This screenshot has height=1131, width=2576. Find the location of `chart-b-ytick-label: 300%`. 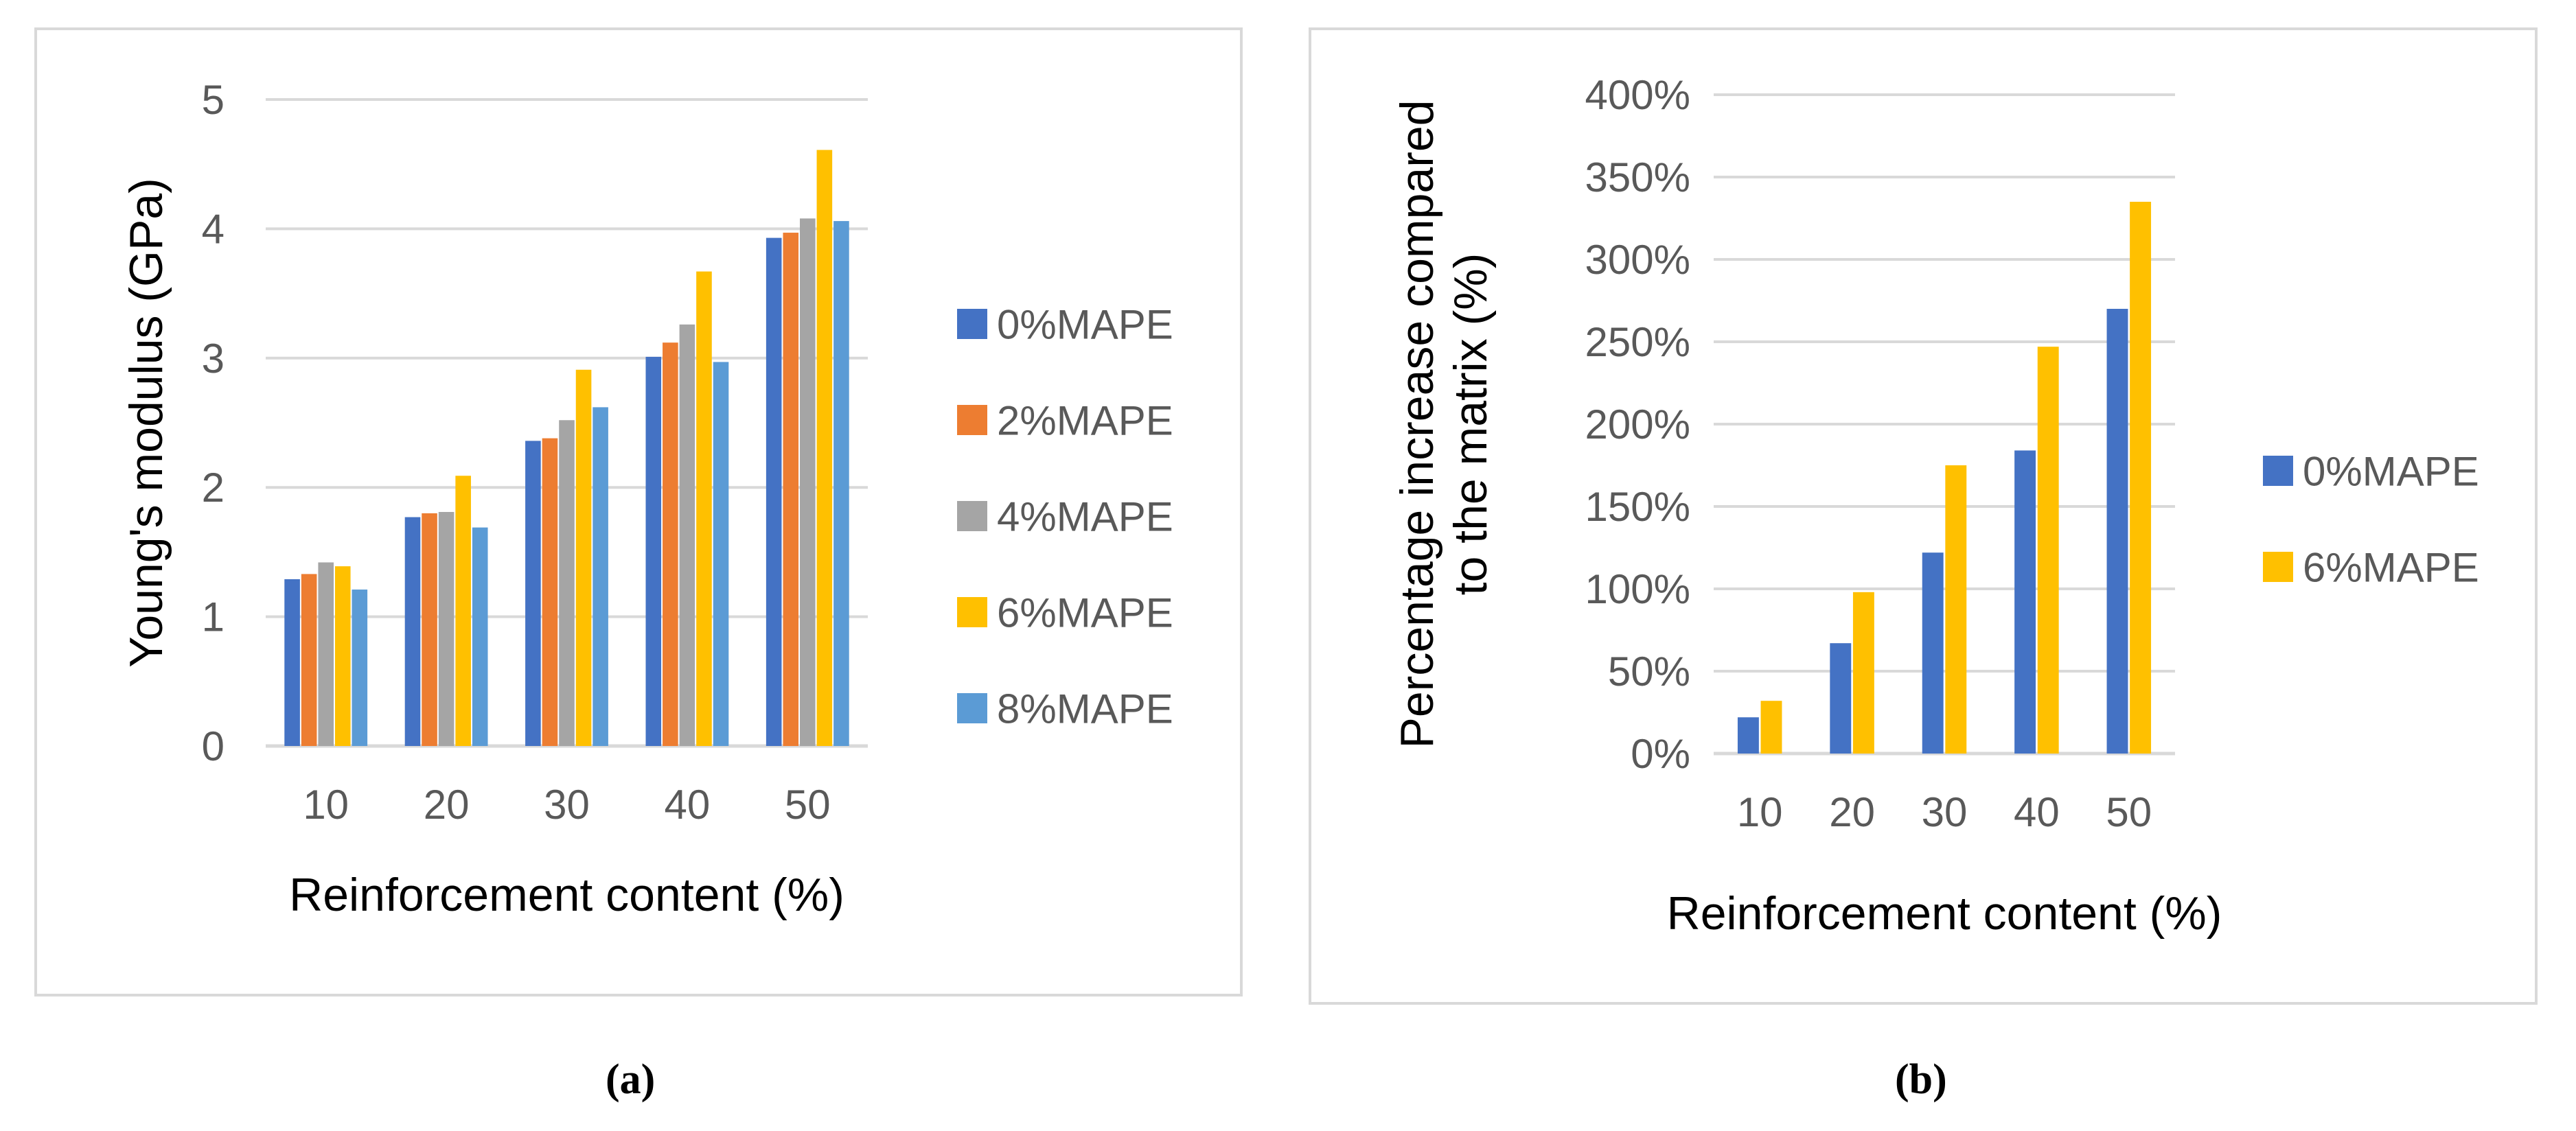

chart-b-ytick-label: 300% is located at coordinates (1637, 260).